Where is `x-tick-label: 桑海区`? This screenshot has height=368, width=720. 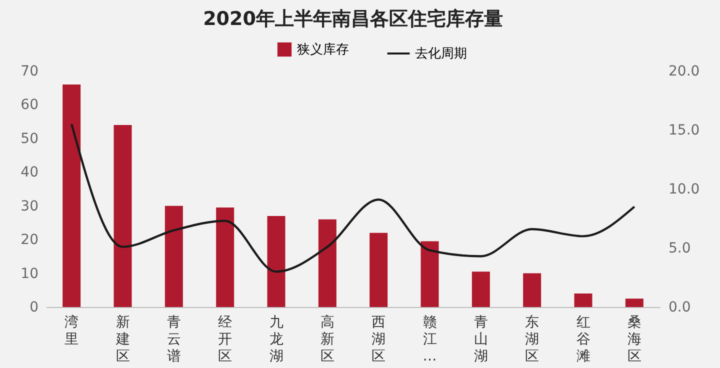 x-tick-label: 桑海区 is located at coordinates (634, 339).